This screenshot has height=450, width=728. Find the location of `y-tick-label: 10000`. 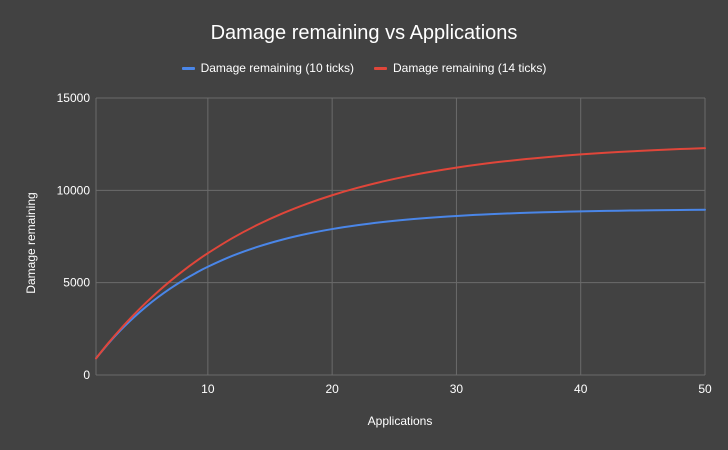

y-tick-label: 10000 is located at coordinates (74, 190).